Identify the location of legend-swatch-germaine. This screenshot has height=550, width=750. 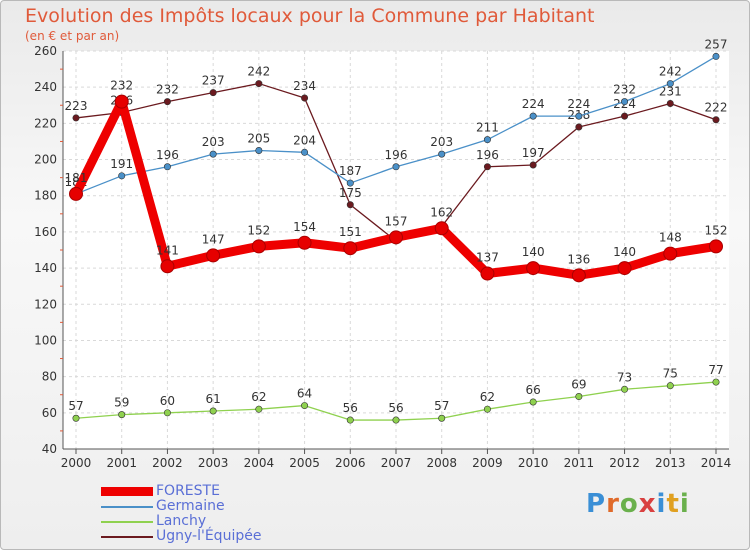
(127, 507).